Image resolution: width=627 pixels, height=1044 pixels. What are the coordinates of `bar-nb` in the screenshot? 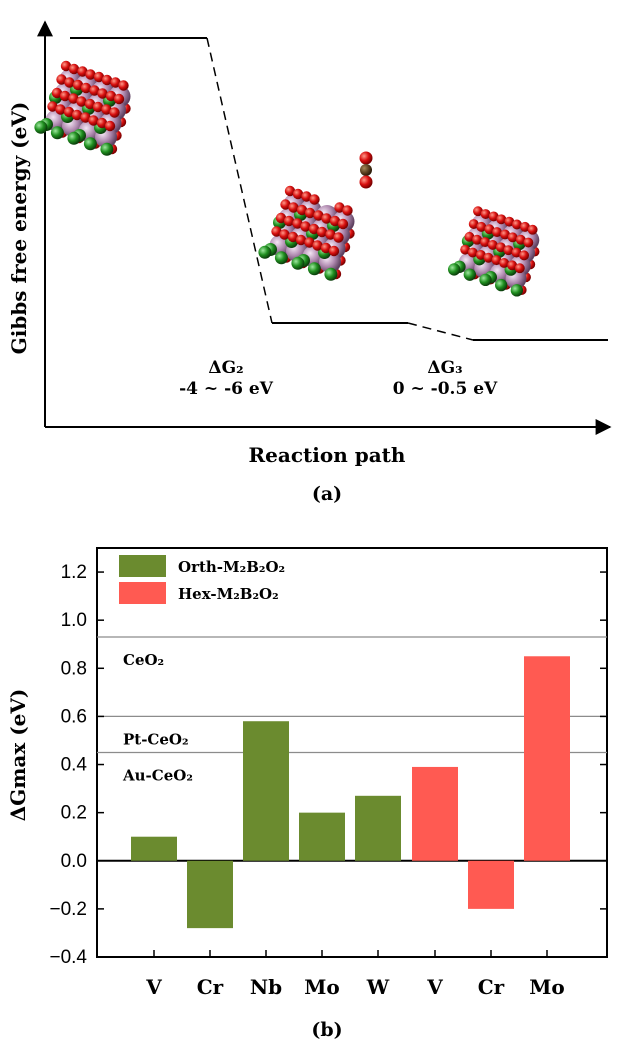 It's located at (266, 791).